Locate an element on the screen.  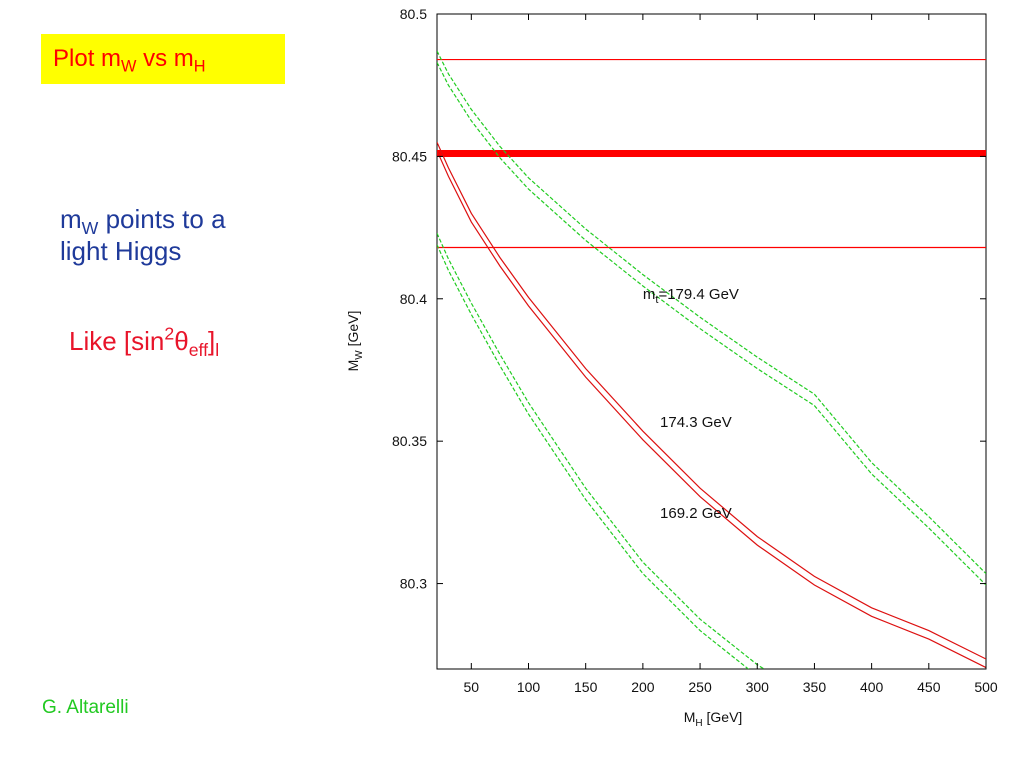
y-tick-label-80.45: 80.45 is located at coordinates (409, 156).